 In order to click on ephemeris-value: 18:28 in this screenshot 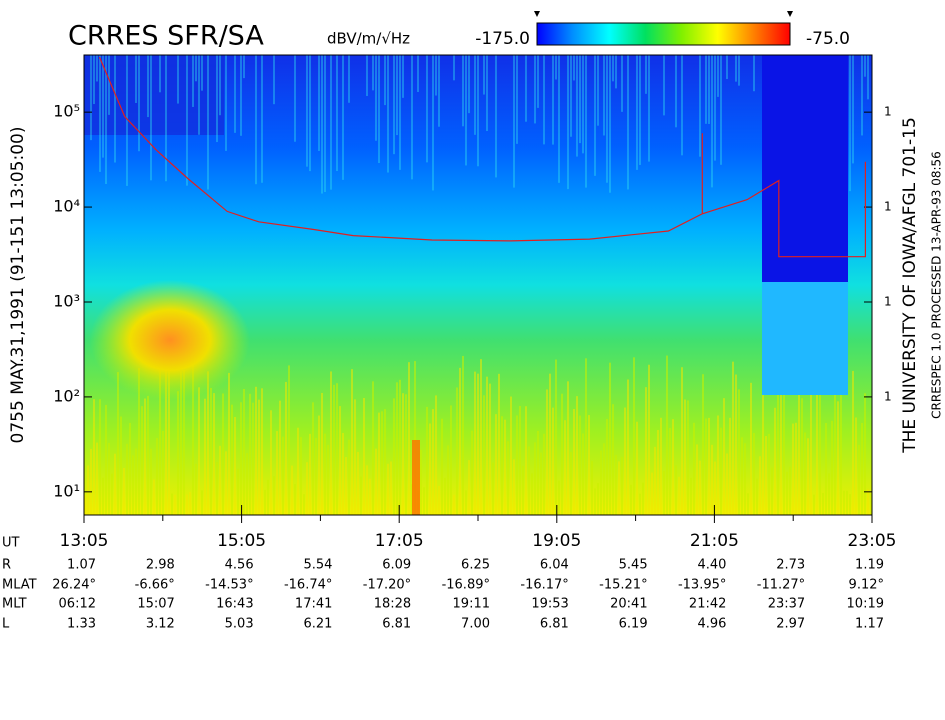, I will do `click(392, 604)`.